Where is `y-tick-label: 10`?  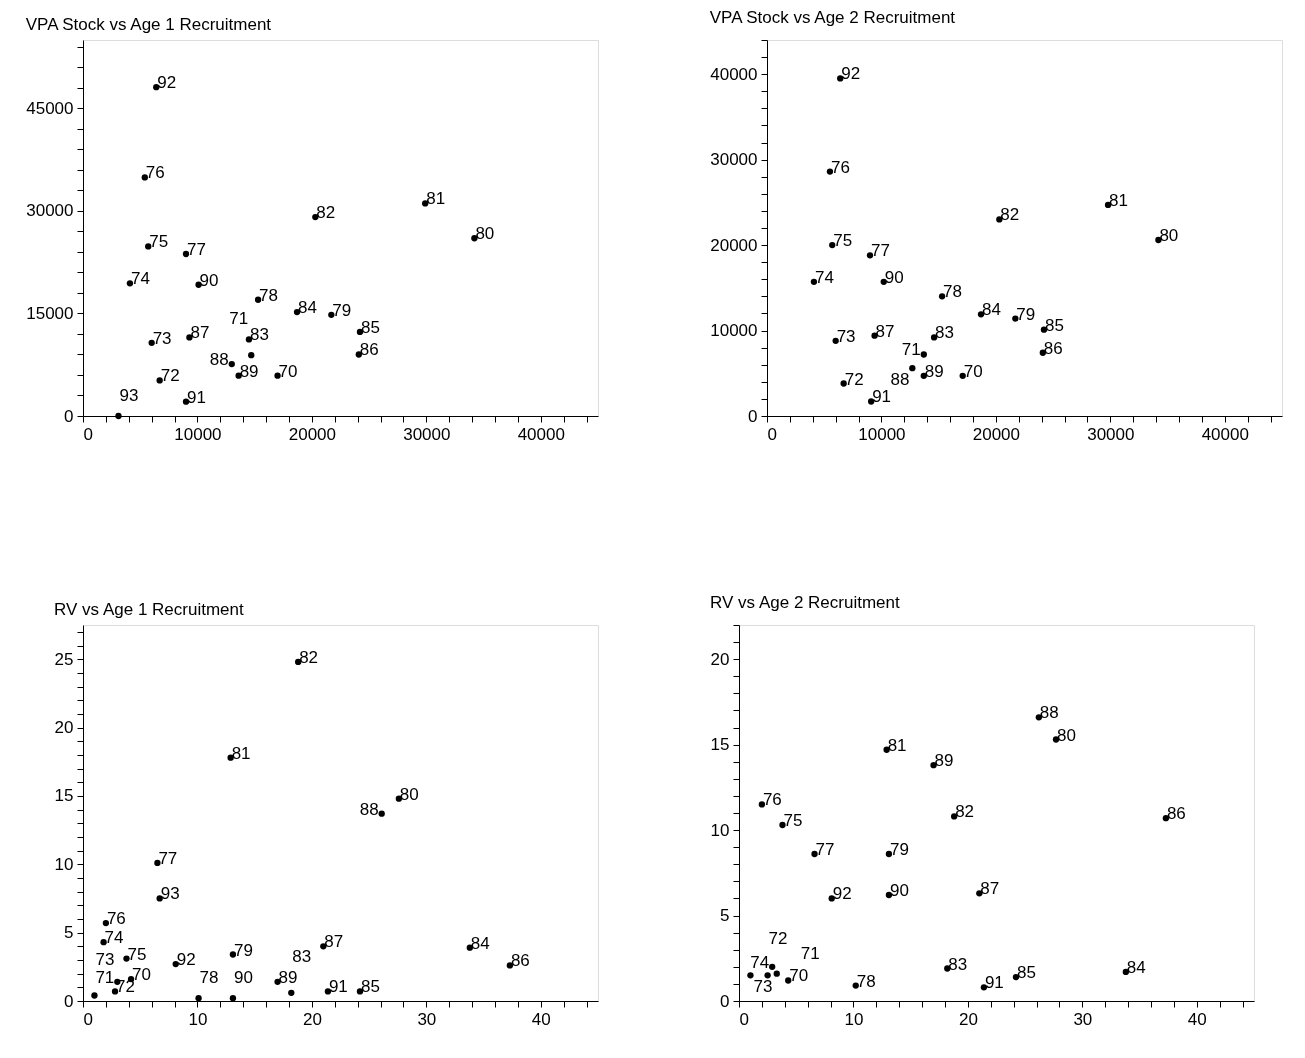 y-tick-label: 10 is located at coordinates (64, 864).